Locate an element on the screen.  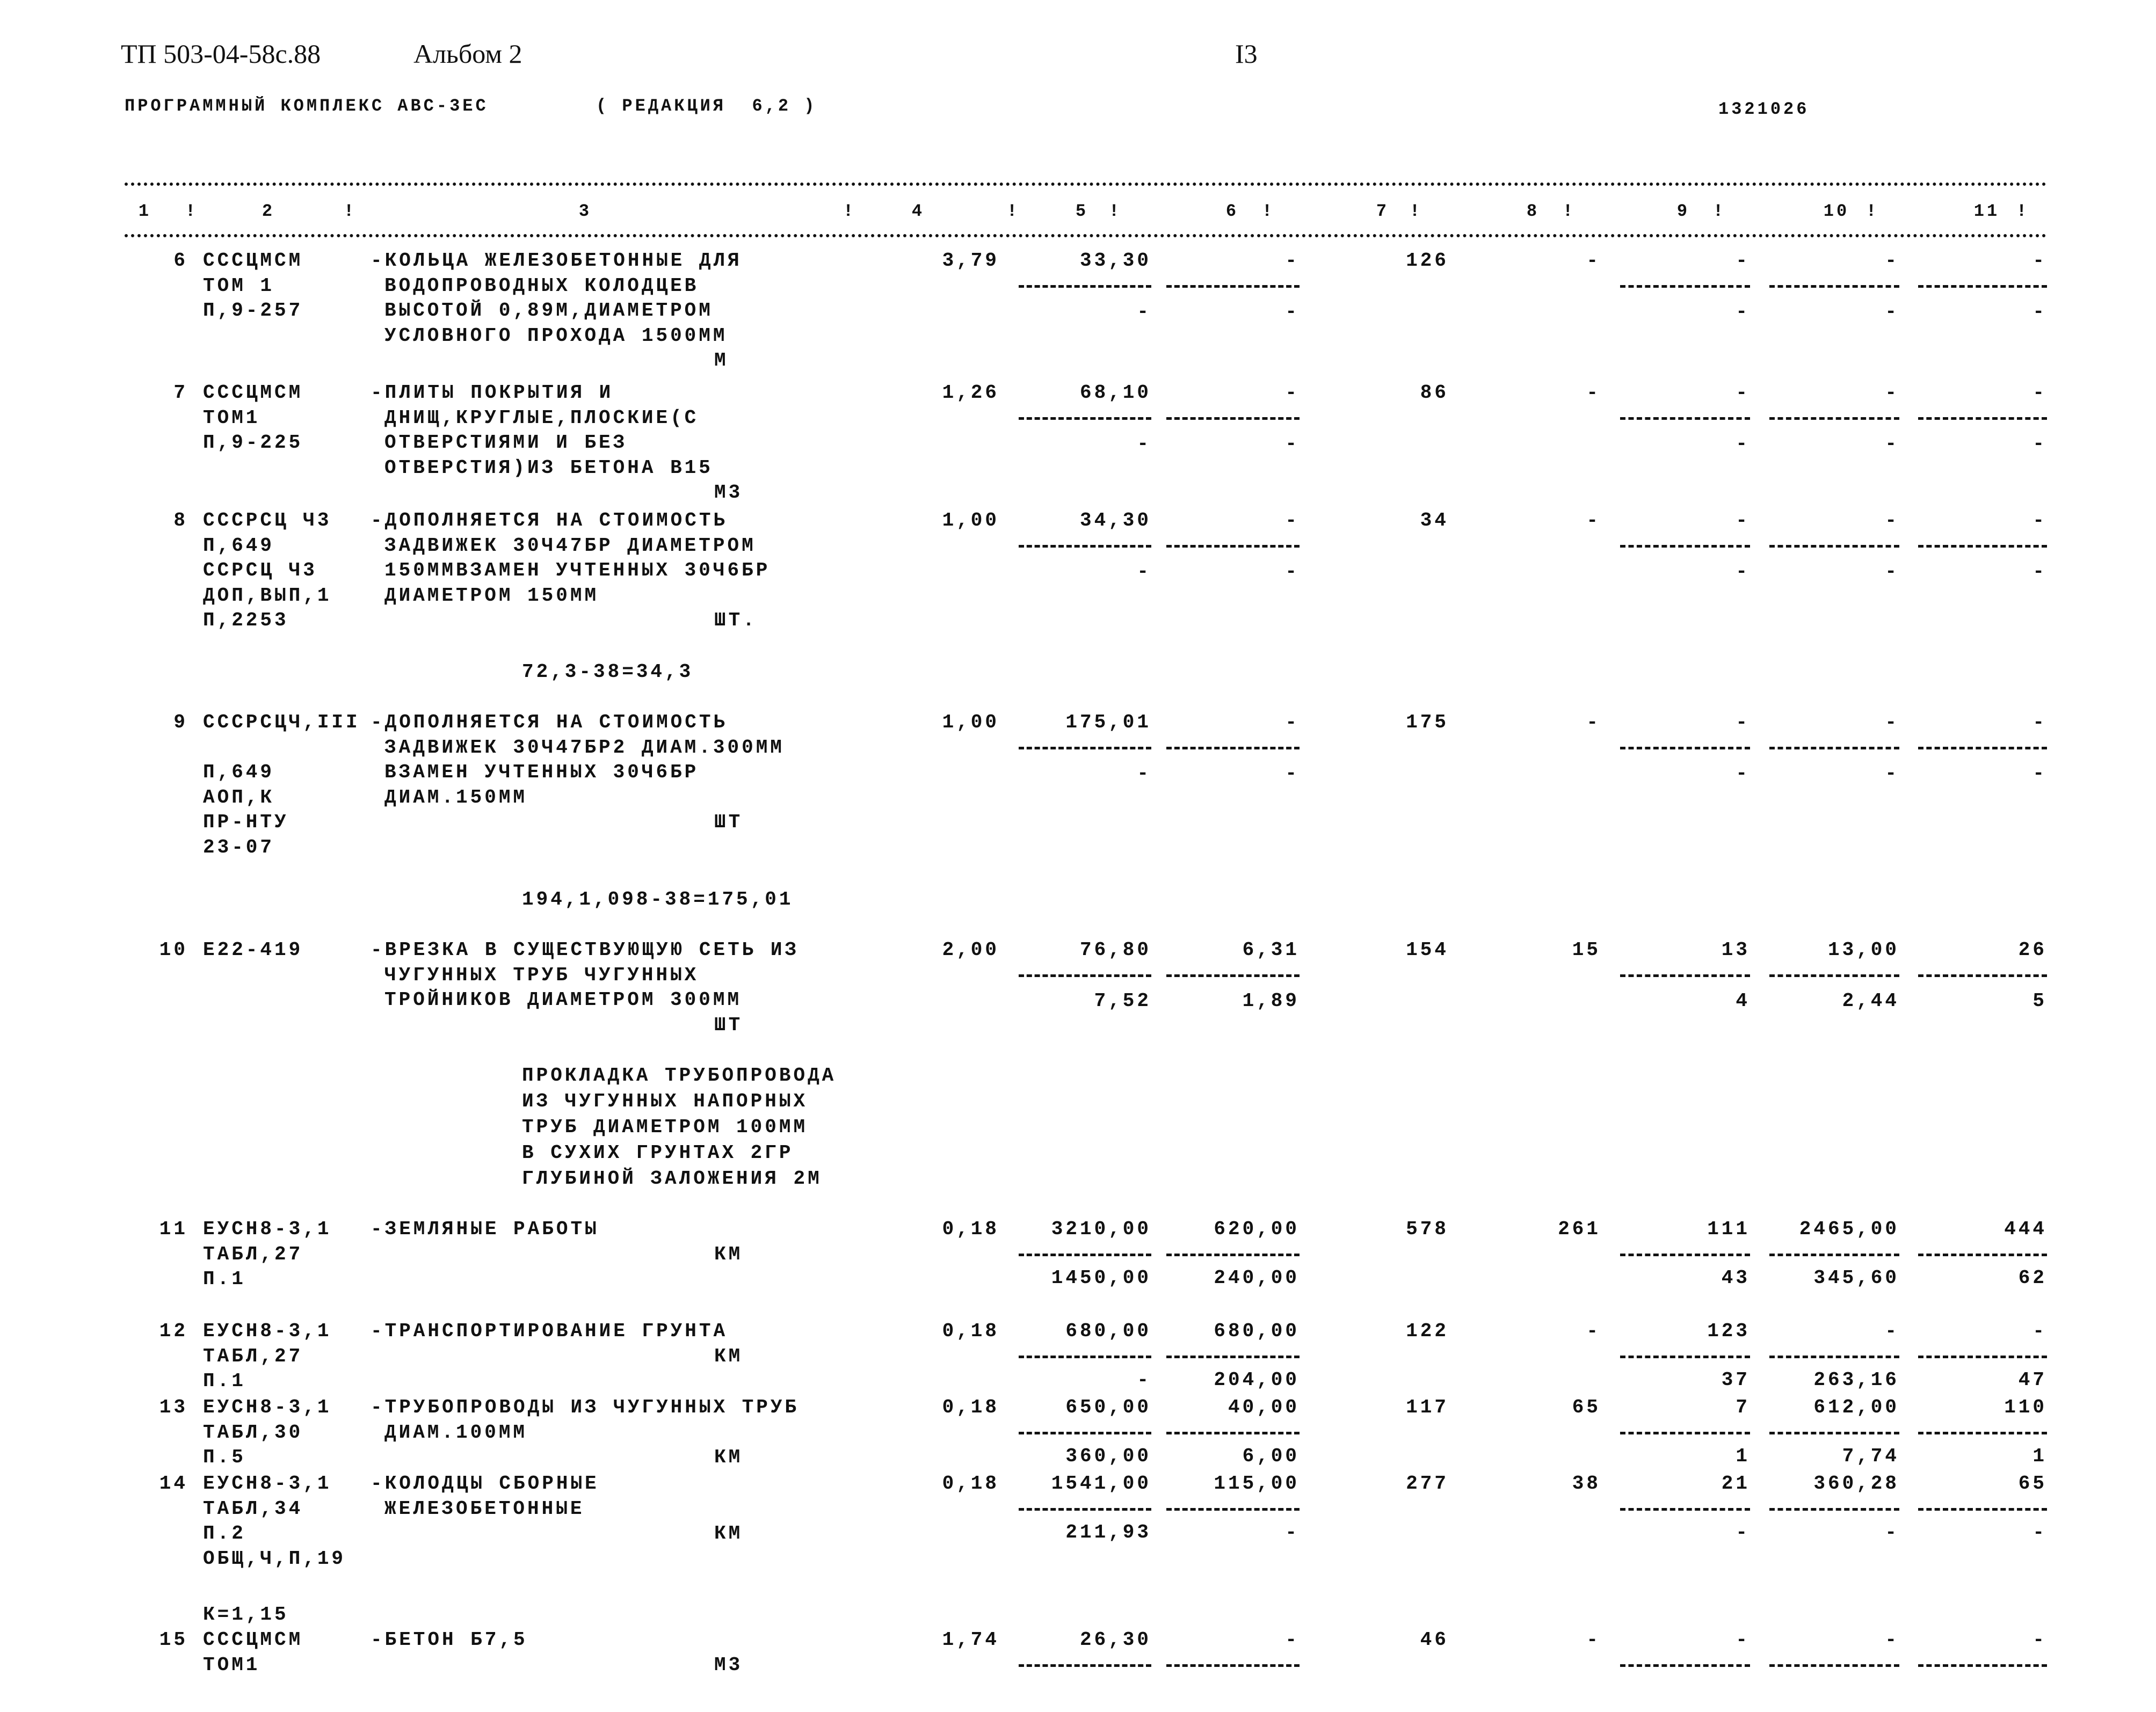
header-bottom-rule is located at coordinates (1086, 235).